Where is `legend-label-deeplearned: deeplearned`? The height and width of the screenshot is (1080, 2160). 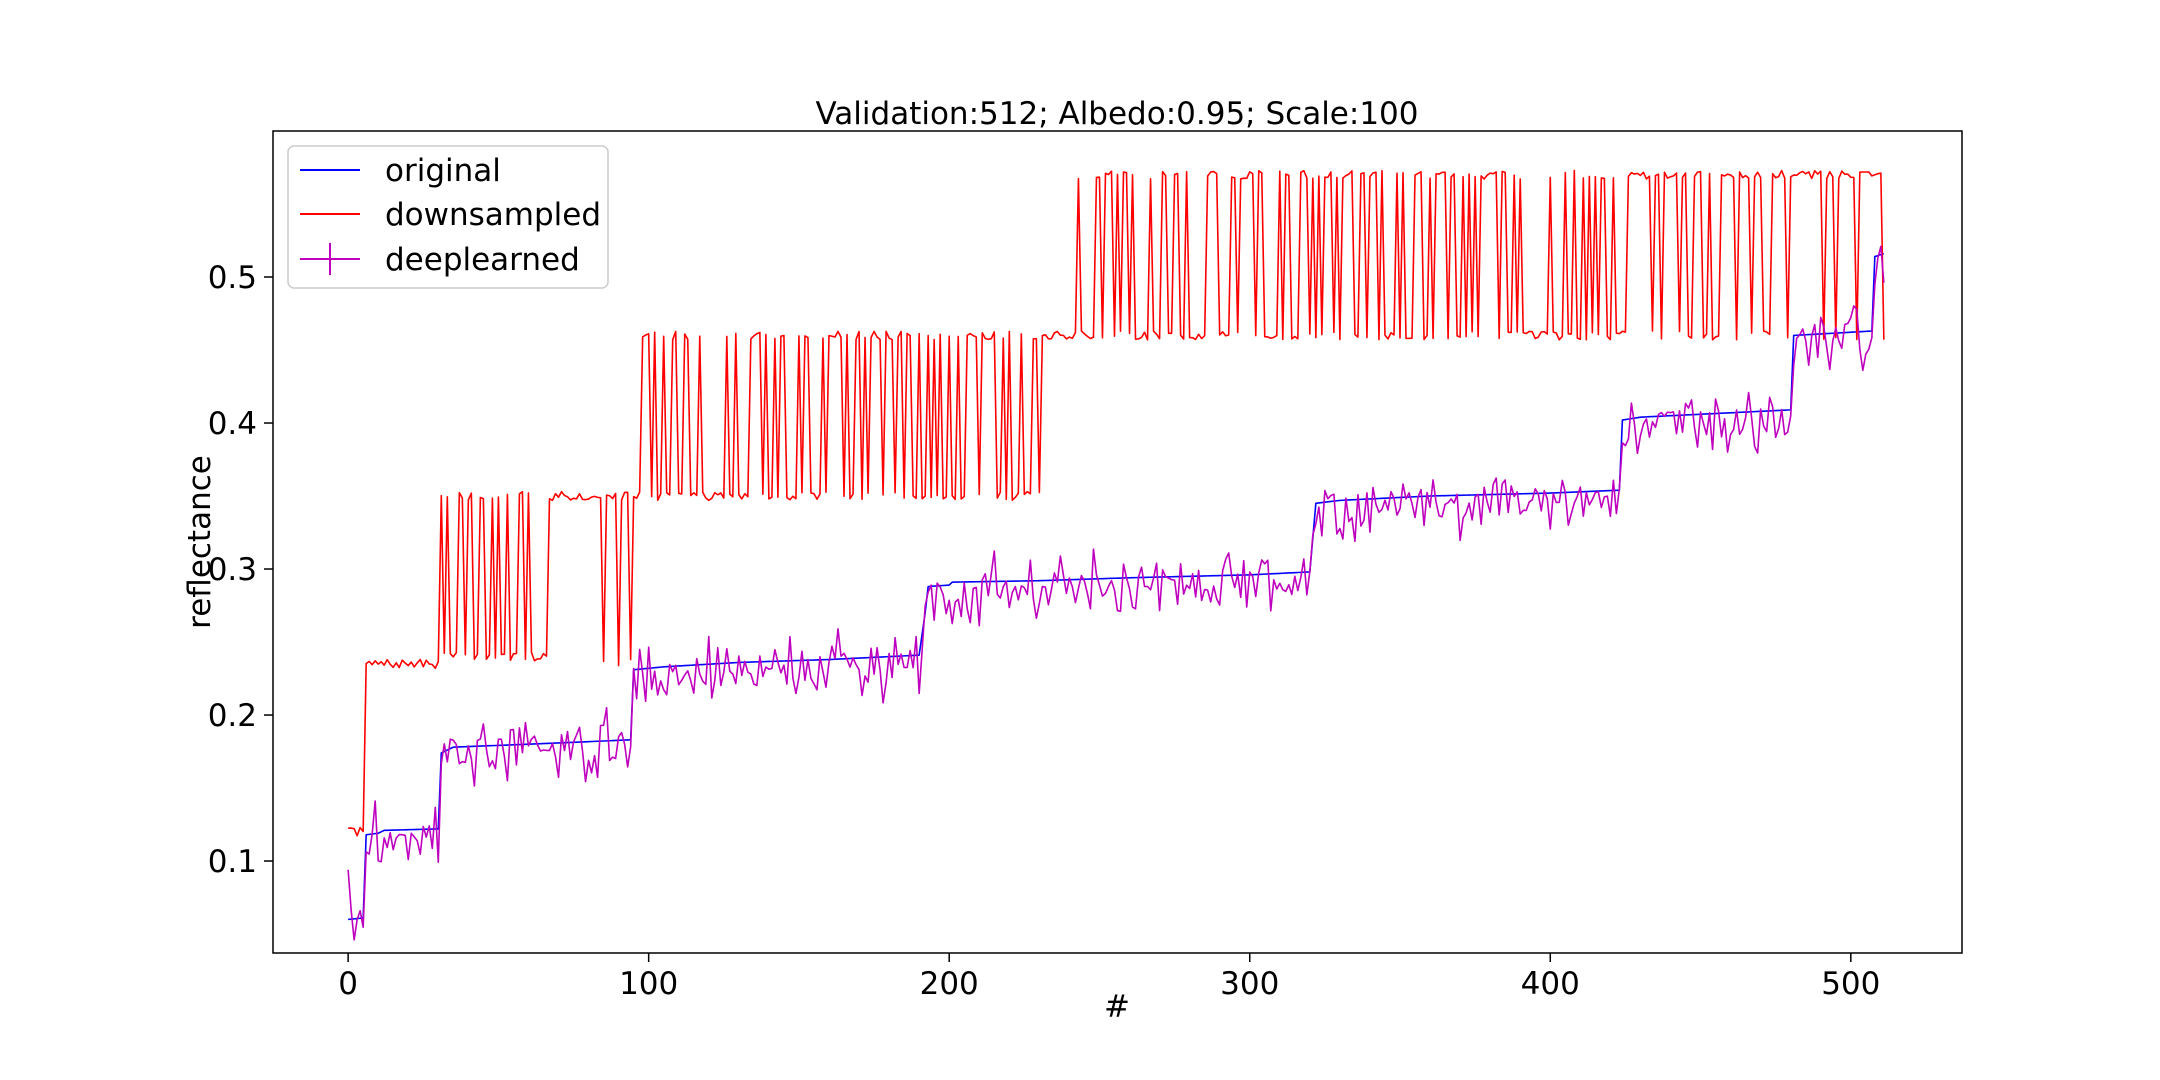
legend-label-deeplearned: deeplearned is located at coordinates (482, 260).